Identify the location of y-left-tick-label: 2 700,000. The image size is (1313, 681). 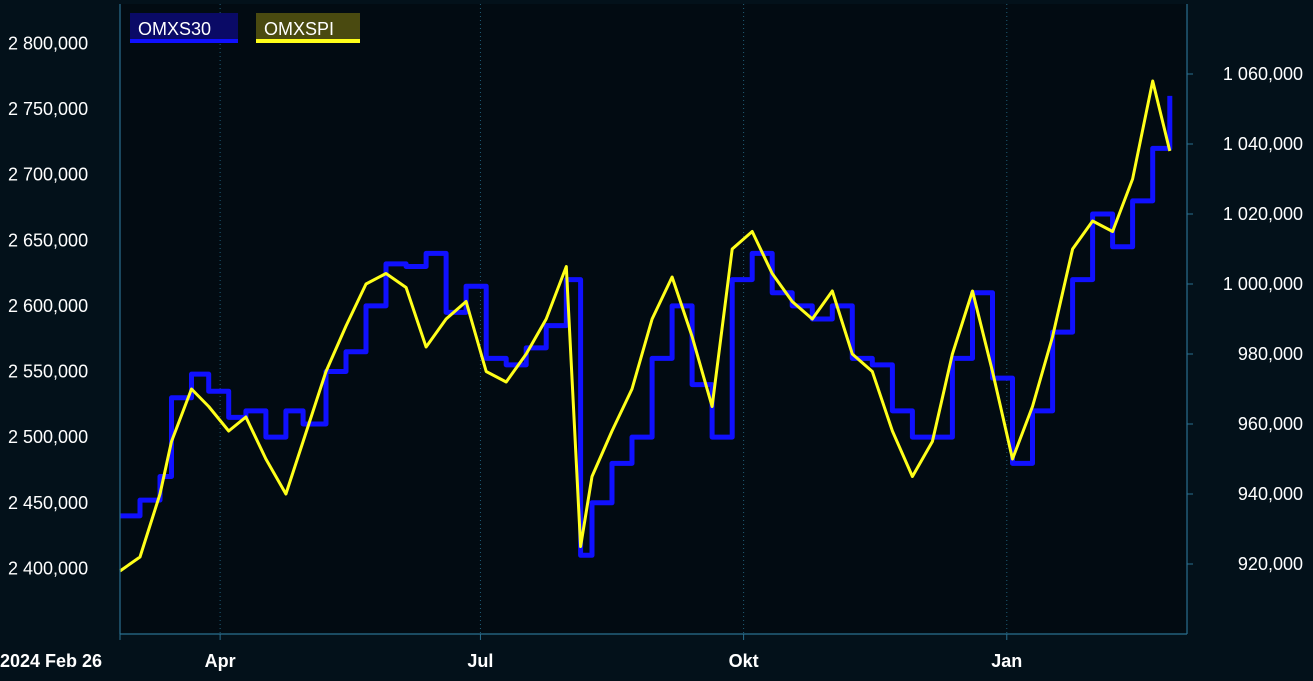
(48, 175).